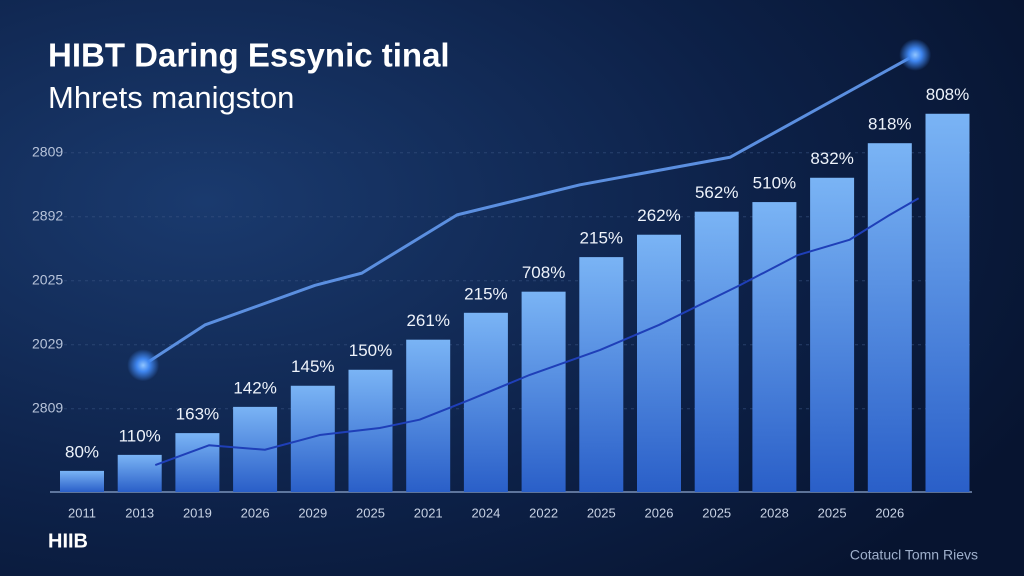  Describe the element at coordinates (914, 555) in the screenshot. I see `credit: Cotatucl Tomn Rievs` at that location.